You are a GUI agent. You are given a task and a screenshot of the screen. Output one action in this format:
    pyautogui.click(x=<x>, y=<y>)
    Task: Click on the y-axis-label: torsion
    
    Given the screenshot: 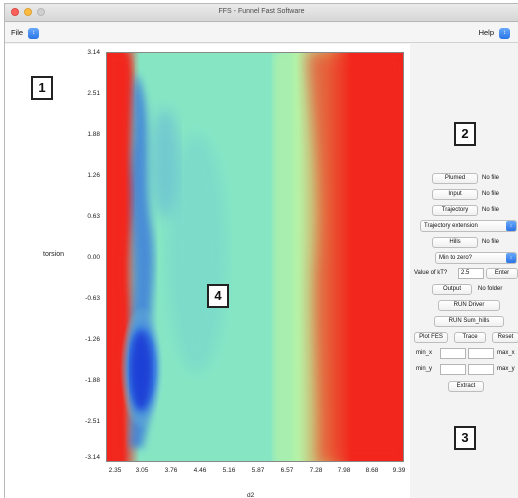 What is the action you would take?
    pyautogui.click(x=53, y=254)
    